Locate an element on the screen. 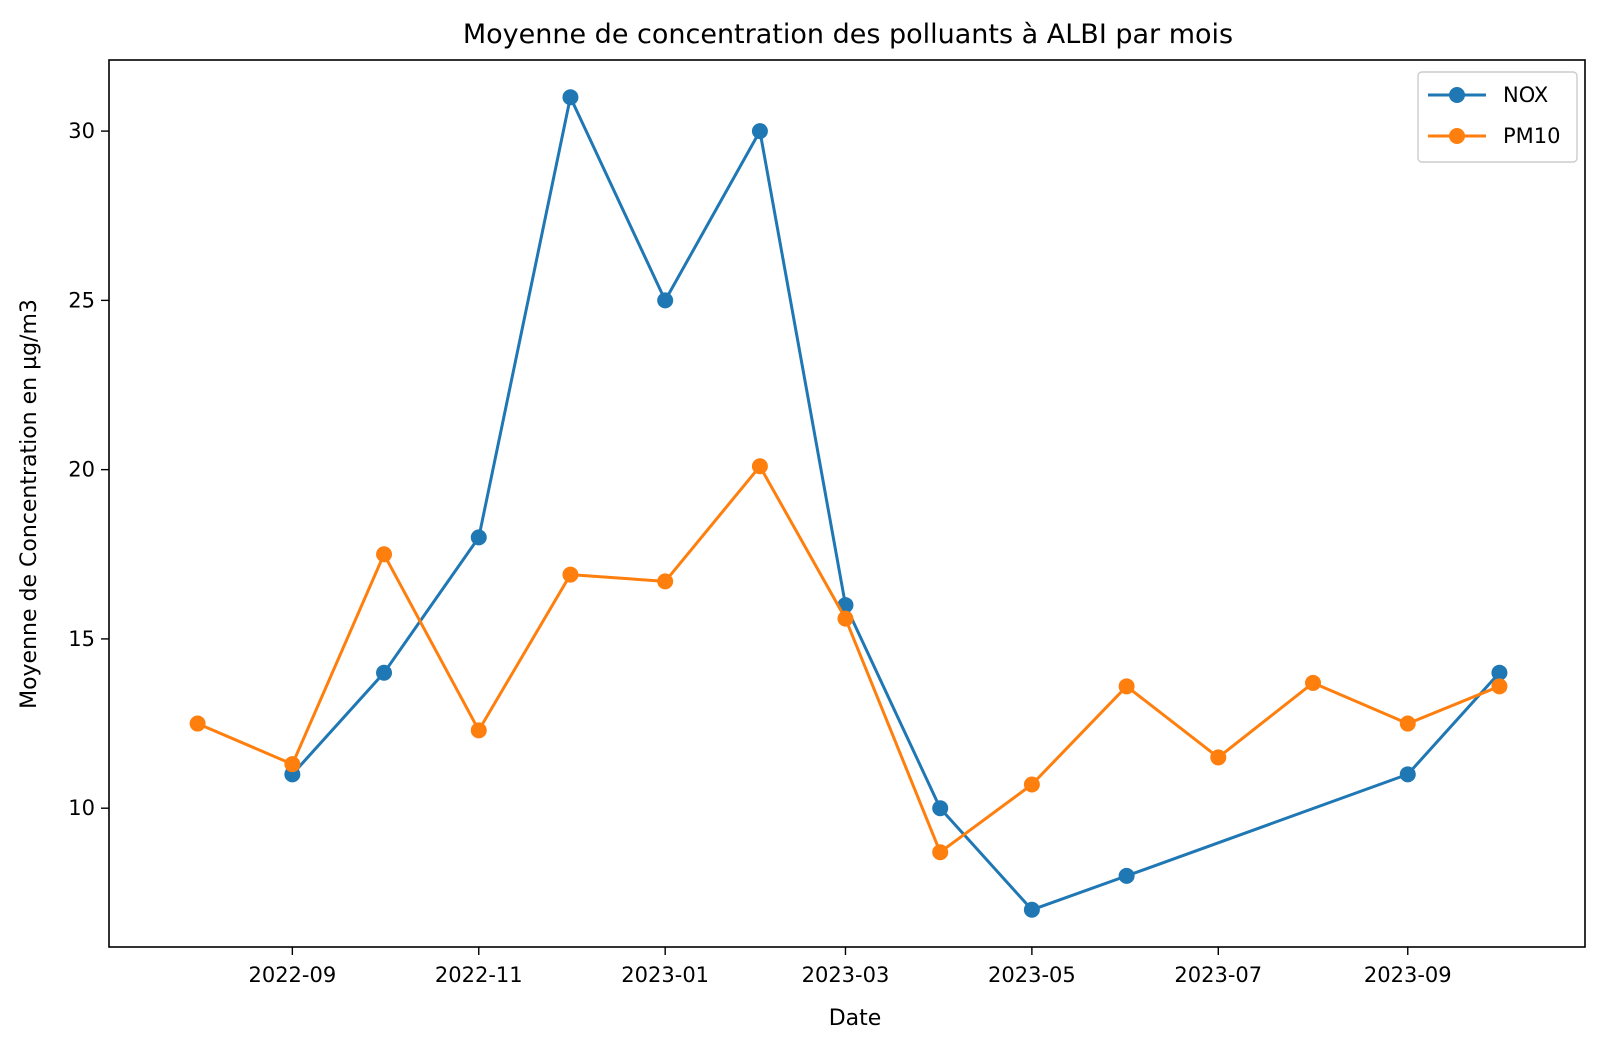 Image resolution: width=1615 pixels, height=1048 pixels. y-axis-label: Moyenne de Concentration en µg/m3 is located at coordinates (29, 504).